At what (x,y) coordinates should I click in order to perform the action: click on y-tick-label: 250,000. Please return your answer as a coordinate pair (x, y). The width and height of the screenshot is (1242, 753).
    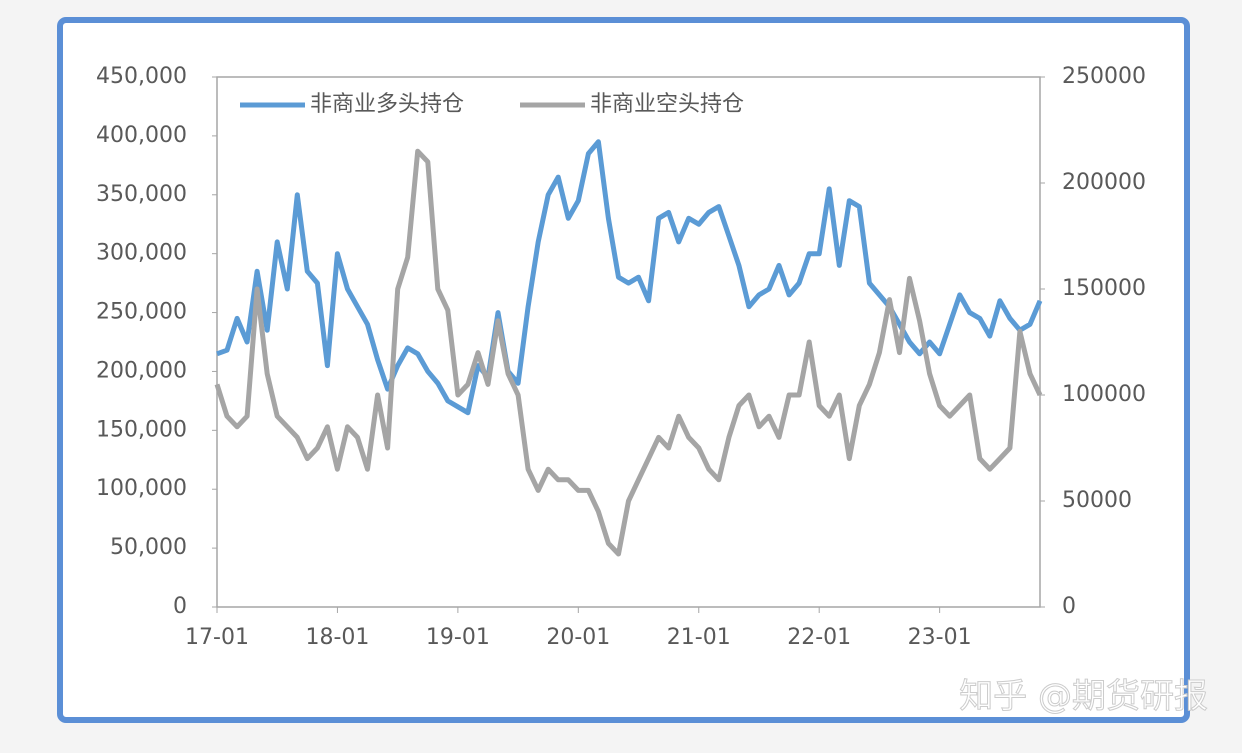
    Looking at the image, I should click on (141, 312).